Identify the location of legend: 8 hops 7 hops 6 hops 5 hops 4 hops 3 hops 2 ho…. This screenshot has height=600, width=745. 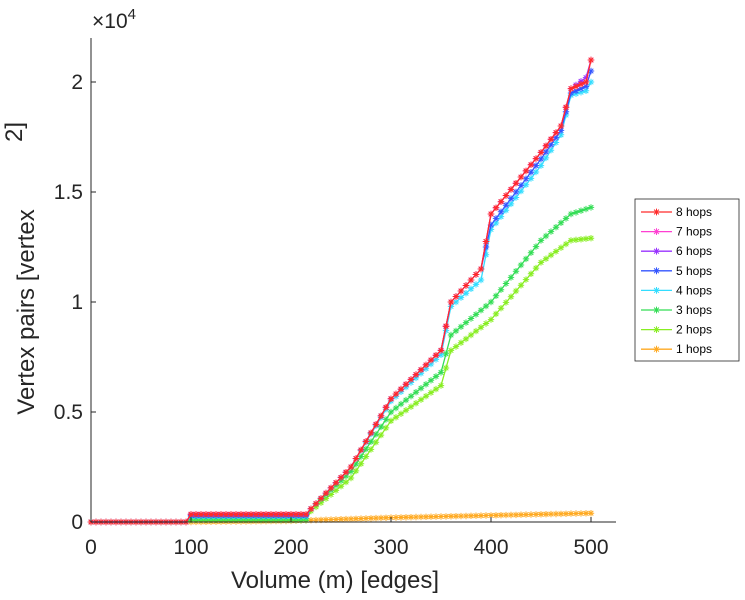
(687, 280).